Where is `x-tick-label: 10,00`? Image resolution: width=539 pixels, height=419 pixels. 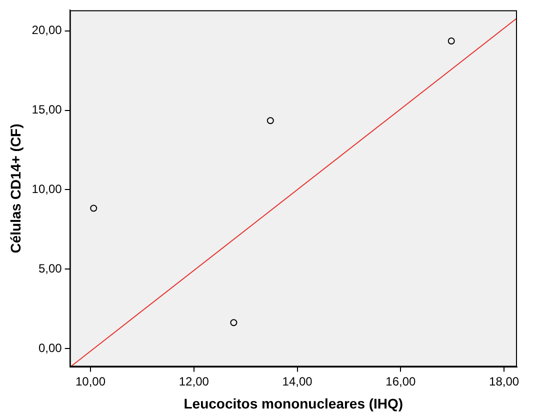
x-tick-label: 10,00 is located at coordinates (90, 381).